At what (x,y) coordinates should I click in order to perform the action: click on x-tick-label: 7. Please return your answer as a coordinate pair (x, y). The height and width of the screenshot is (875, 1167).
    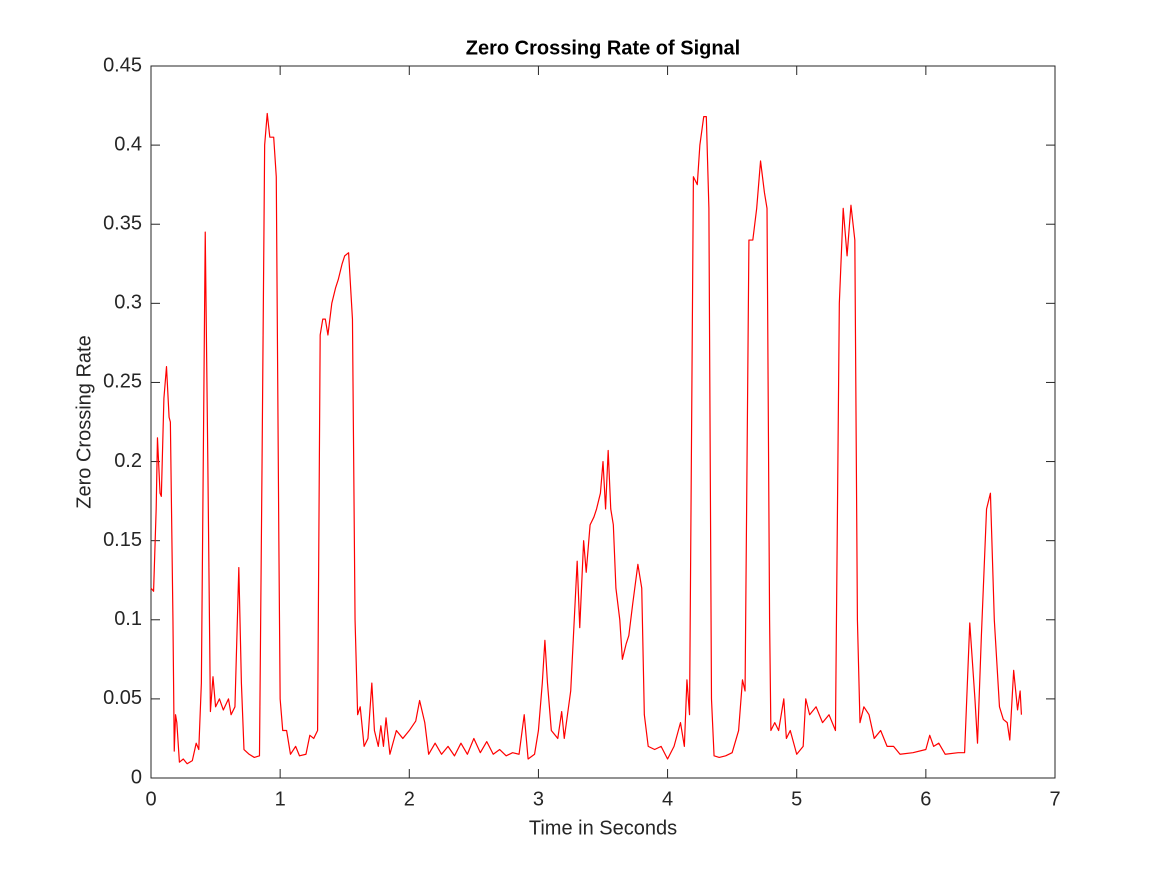
    Looking at the image, I should click on (1054, 799).